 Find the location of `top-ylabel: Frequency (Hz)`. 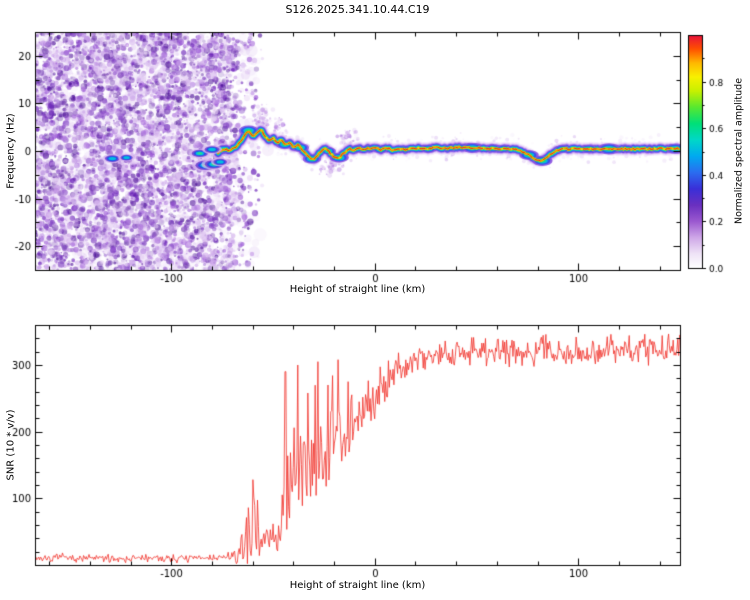

top-ylabel: Frequency (Hz) is located at coordinates (11, 151).